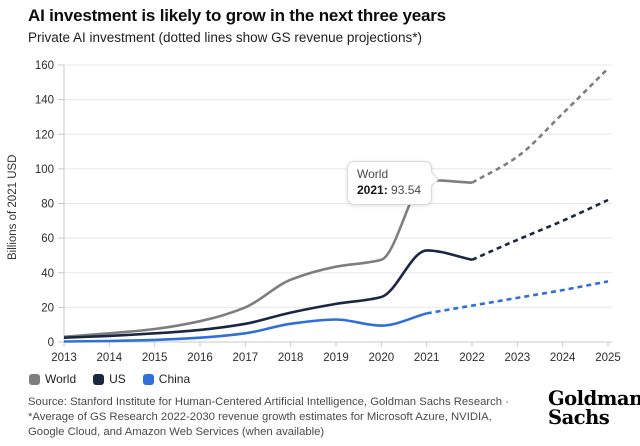 This screenshot has width=640, height=446. What do you see at coordinates (389, 191) in the screenshot?
I see `tooltip-value-row: 2021: 93.54` at bounding box center [389, 191].